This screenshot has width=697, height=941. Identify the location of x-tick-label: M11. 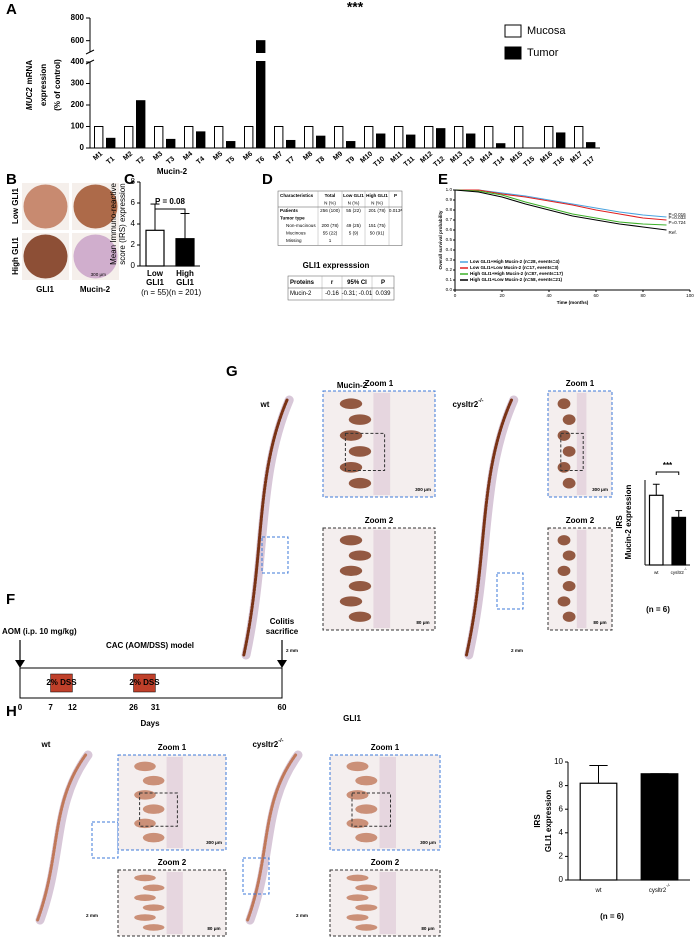
(397, 158).